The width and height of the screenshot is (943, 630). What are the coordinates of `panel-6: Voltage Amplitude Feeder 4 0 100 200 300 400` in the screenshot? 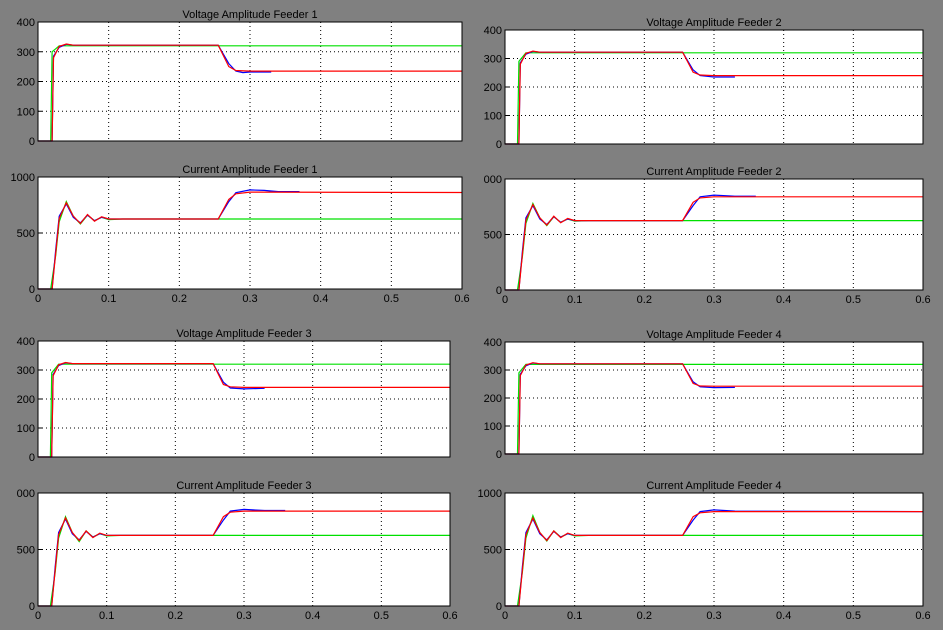 It's located at (704, 395).